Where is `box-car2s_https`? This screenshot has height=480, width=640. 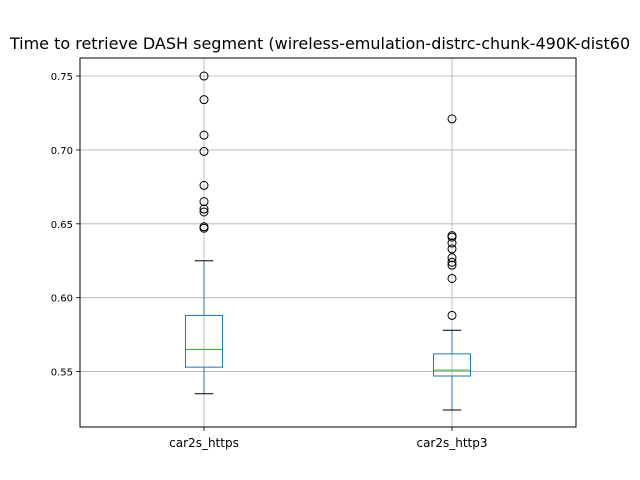
box-car2s_https is located at coordinates (204, 233).